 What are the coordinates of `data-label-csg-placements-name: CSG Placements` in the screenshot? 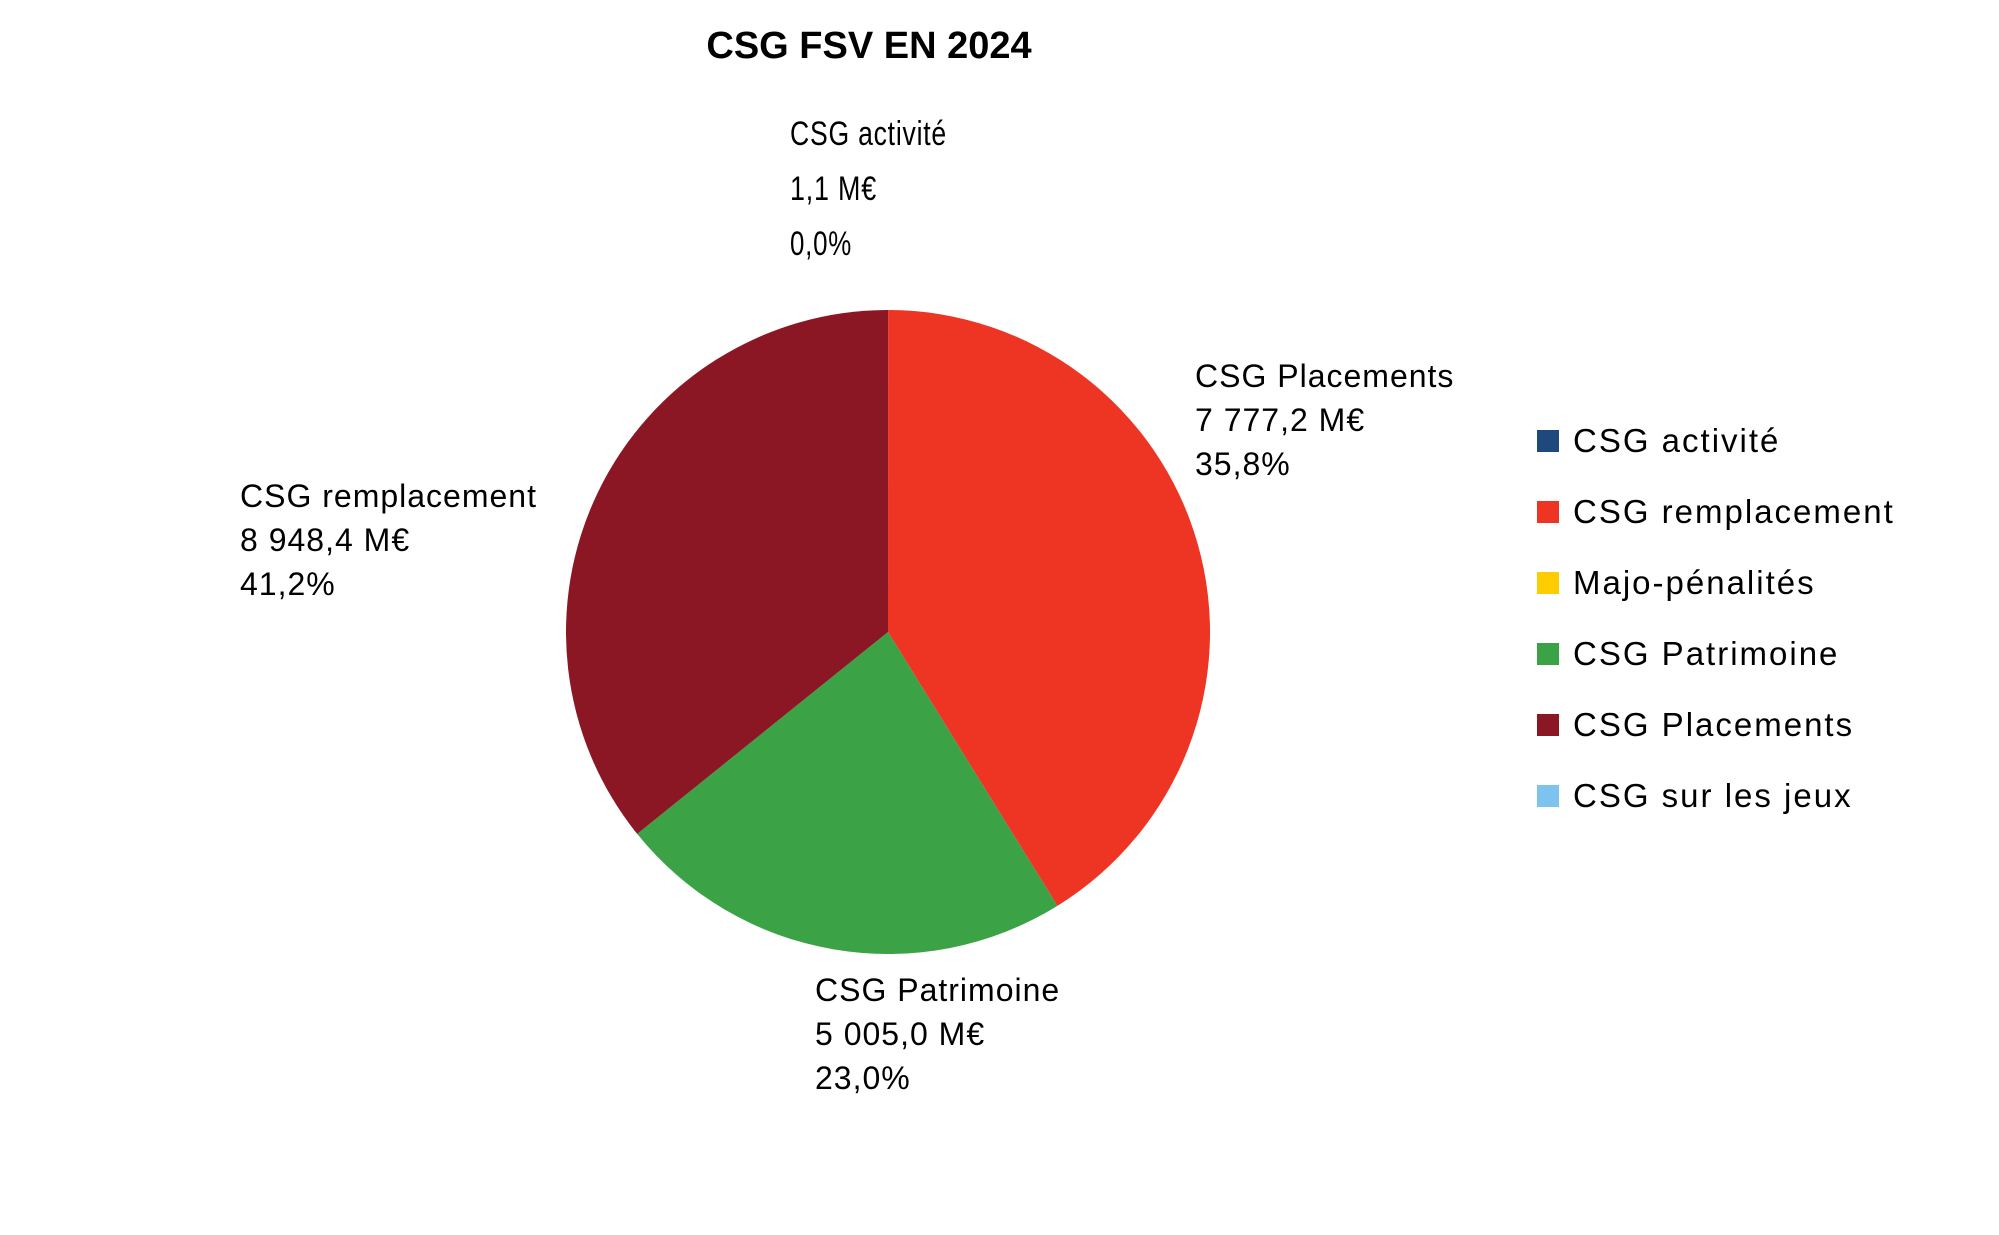 It's located at (1324, 376).